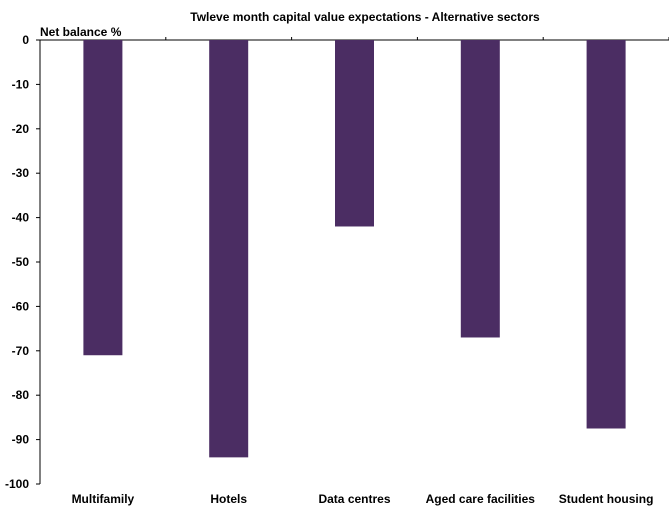 The image size is (669, 509). I want to click on y-tick-label: -20, so click(21, 129).